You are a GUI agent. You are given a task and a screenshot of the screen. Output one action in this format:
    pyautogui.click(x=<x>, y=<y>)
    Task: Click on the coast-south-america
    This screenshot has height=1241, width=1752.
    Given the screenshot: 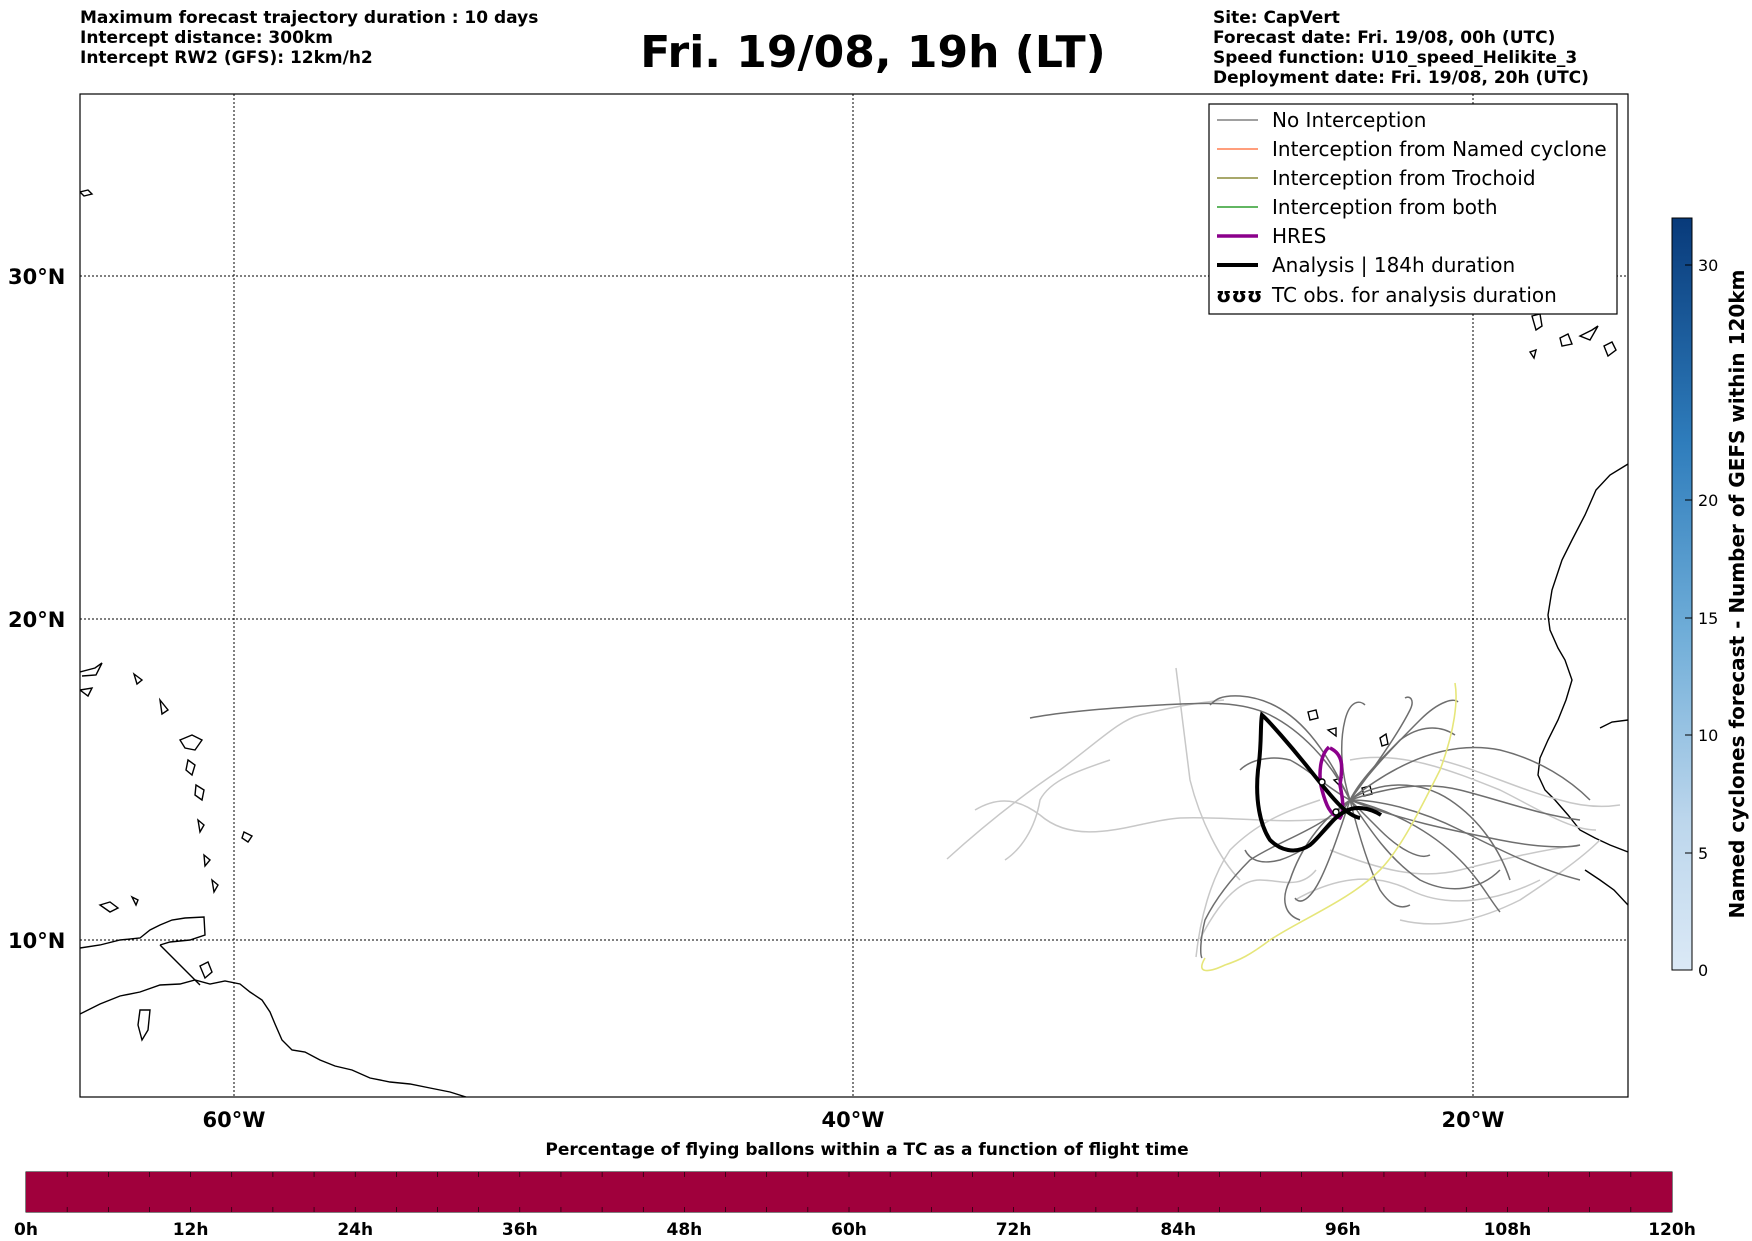 What is the action you would take?
    pyautogui.click(x=273, y=1038)
    